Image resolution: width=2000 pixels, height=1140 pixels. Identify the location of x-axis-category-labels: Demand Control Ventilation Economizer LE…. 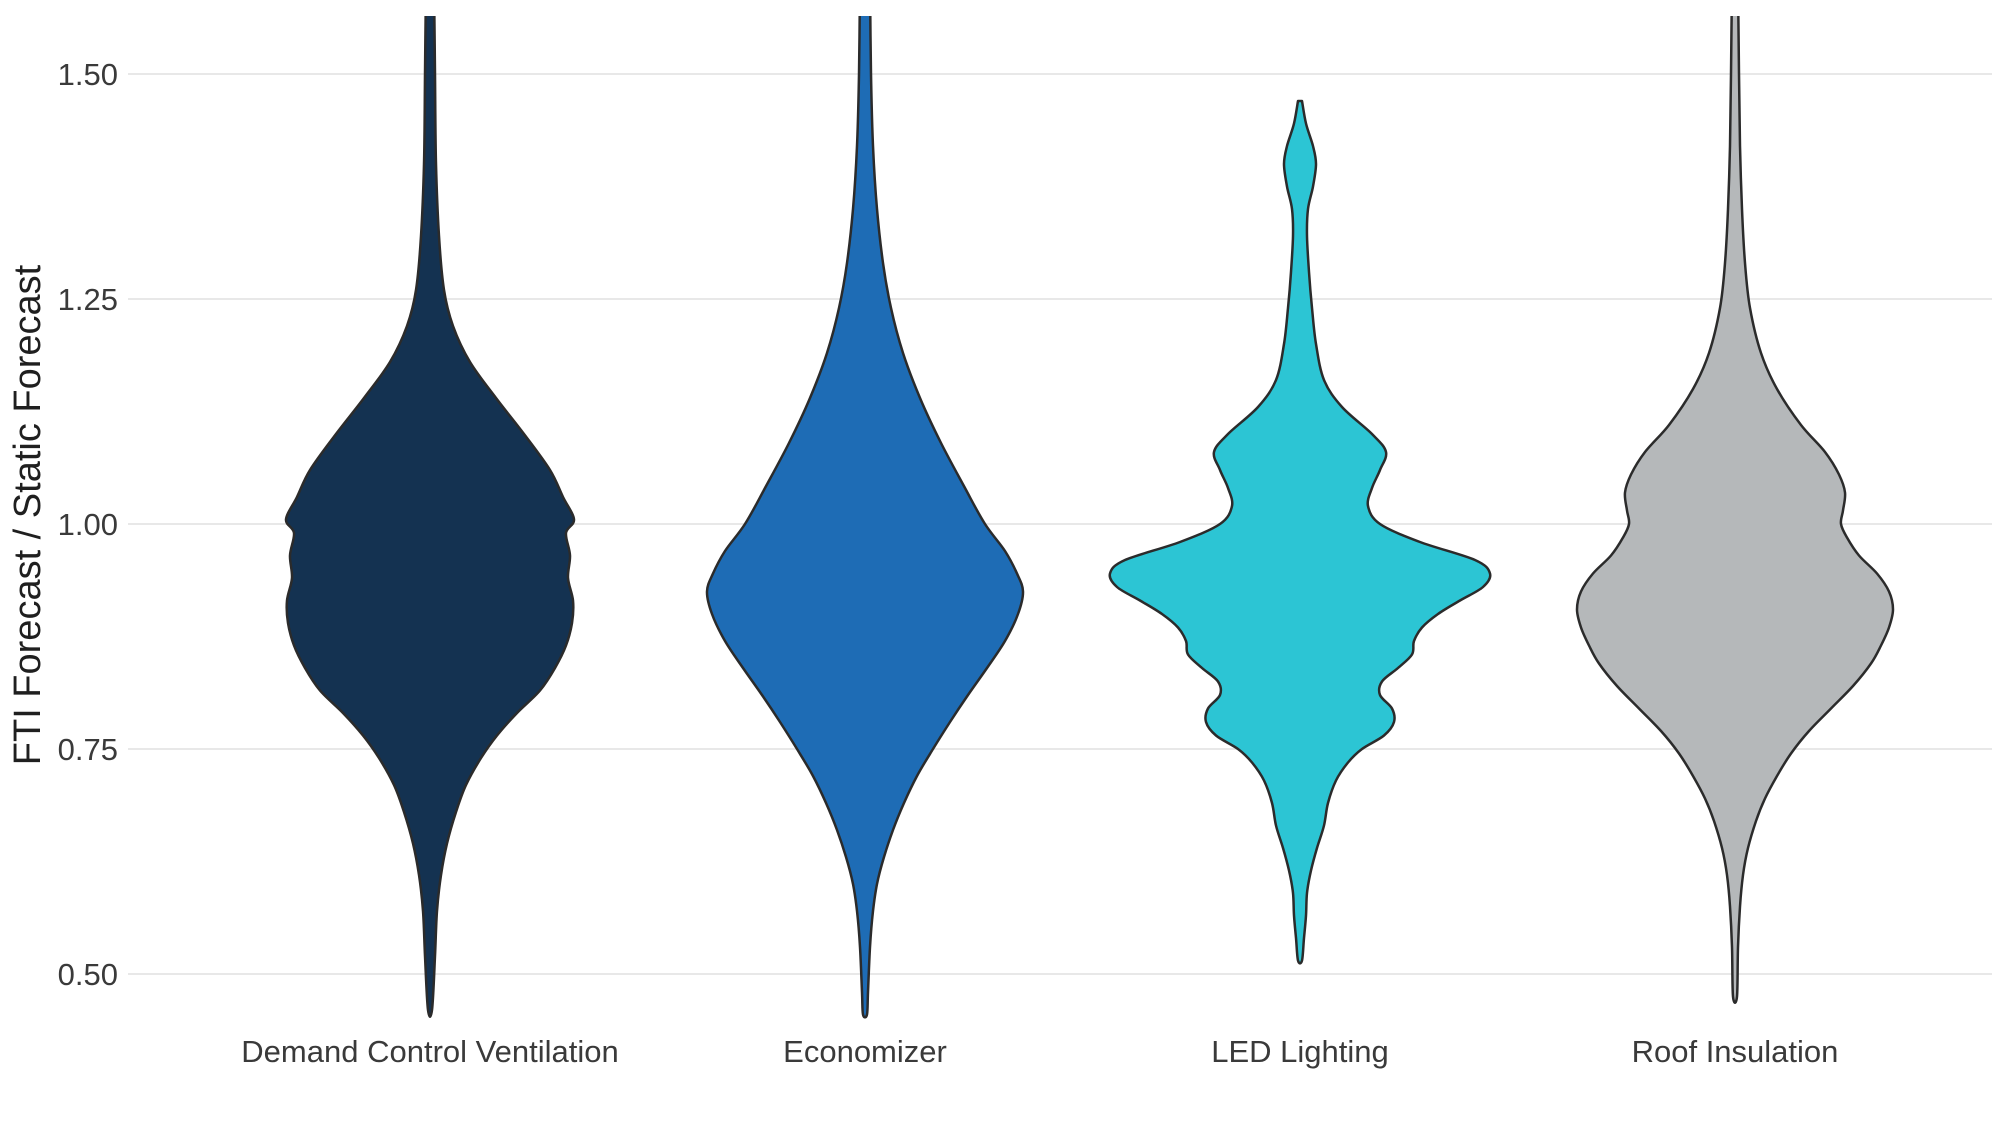
(1039, 1051).